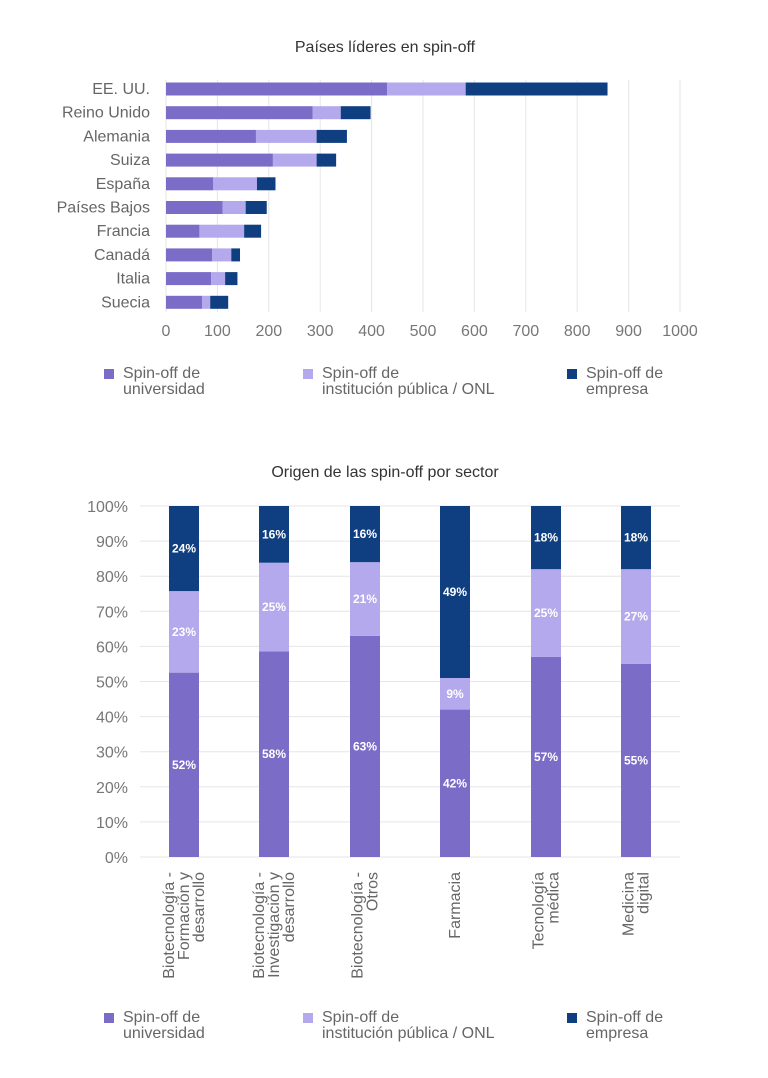  I want to click on chart2-data-label: 24%, so click(184, 549).